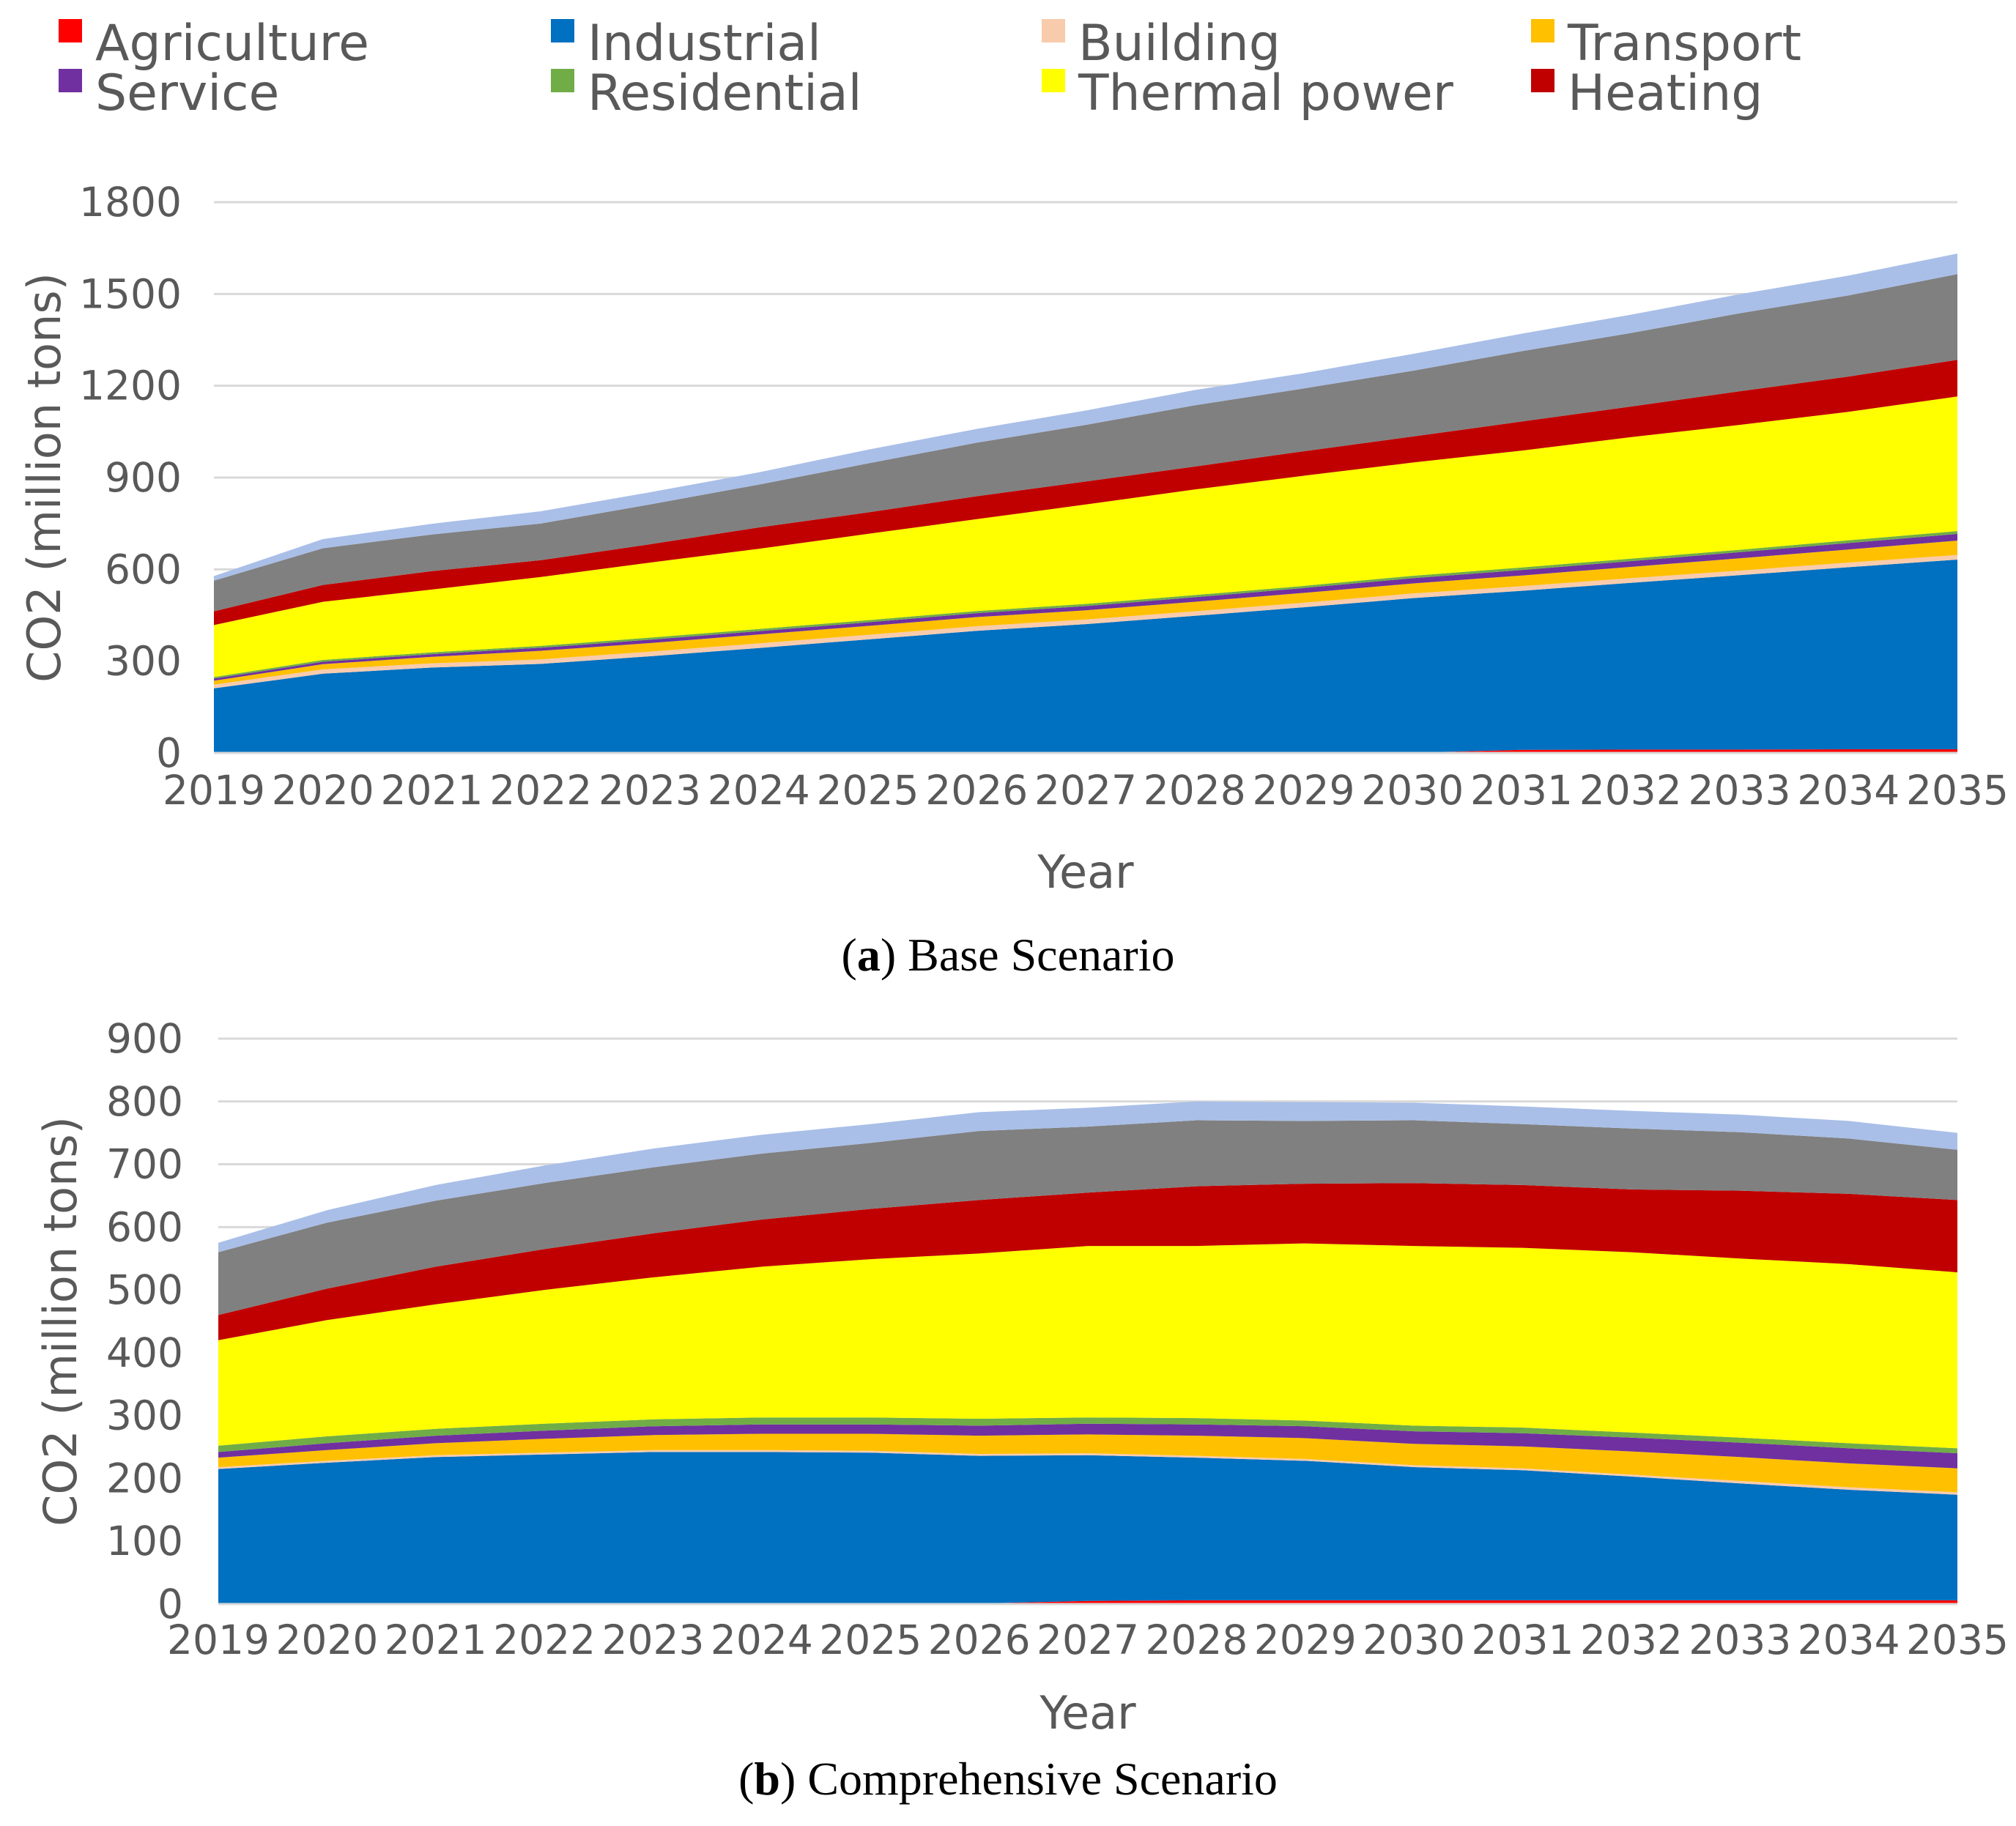 This screenshot has width=2016, height=1826. What do you see at coordinates (1265, 93) in the screenshot?
I see `legend-label-thermal-power: Thermal power` at bounding box center [1265, 93].